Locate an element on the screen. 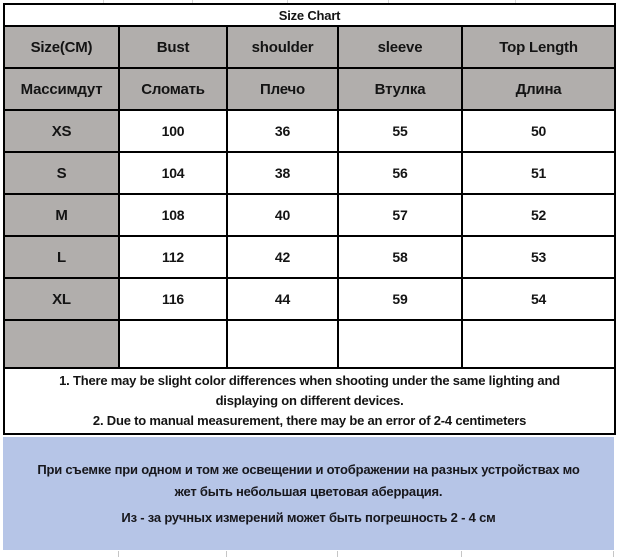 The height and width of the screenshot is (557, 620). title-row: Size Chart is located at coordinates (309, 15).